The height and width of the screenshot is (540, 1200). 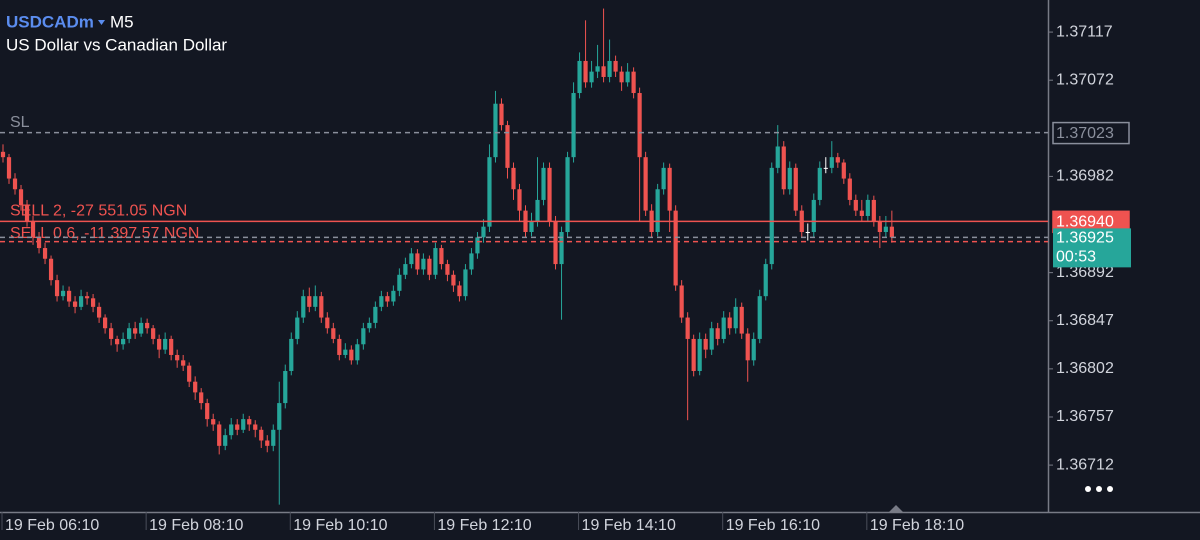 I want to click on x-tick-label: 19 Feb 08:10, so click(x=196, y=525).